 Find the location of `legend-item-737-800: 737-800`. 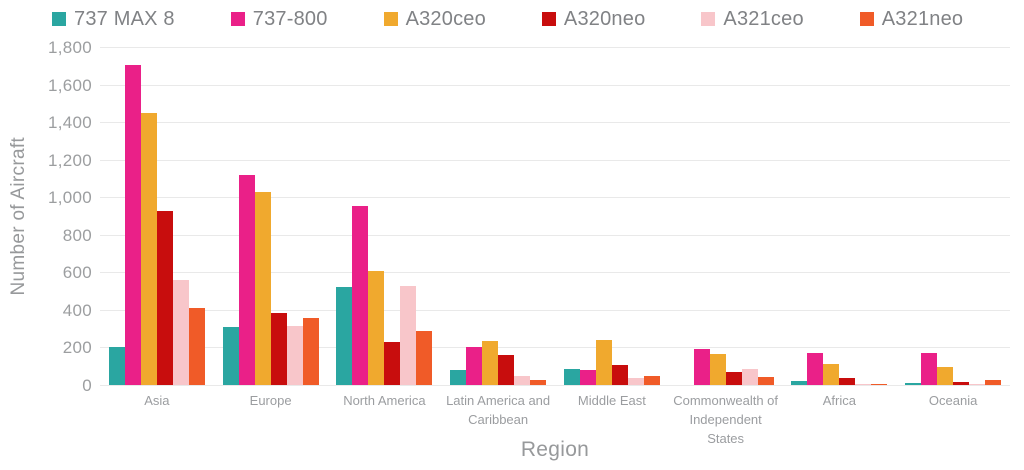

legend-item-737-800: 737-800 is located at coordinates (279, 19).